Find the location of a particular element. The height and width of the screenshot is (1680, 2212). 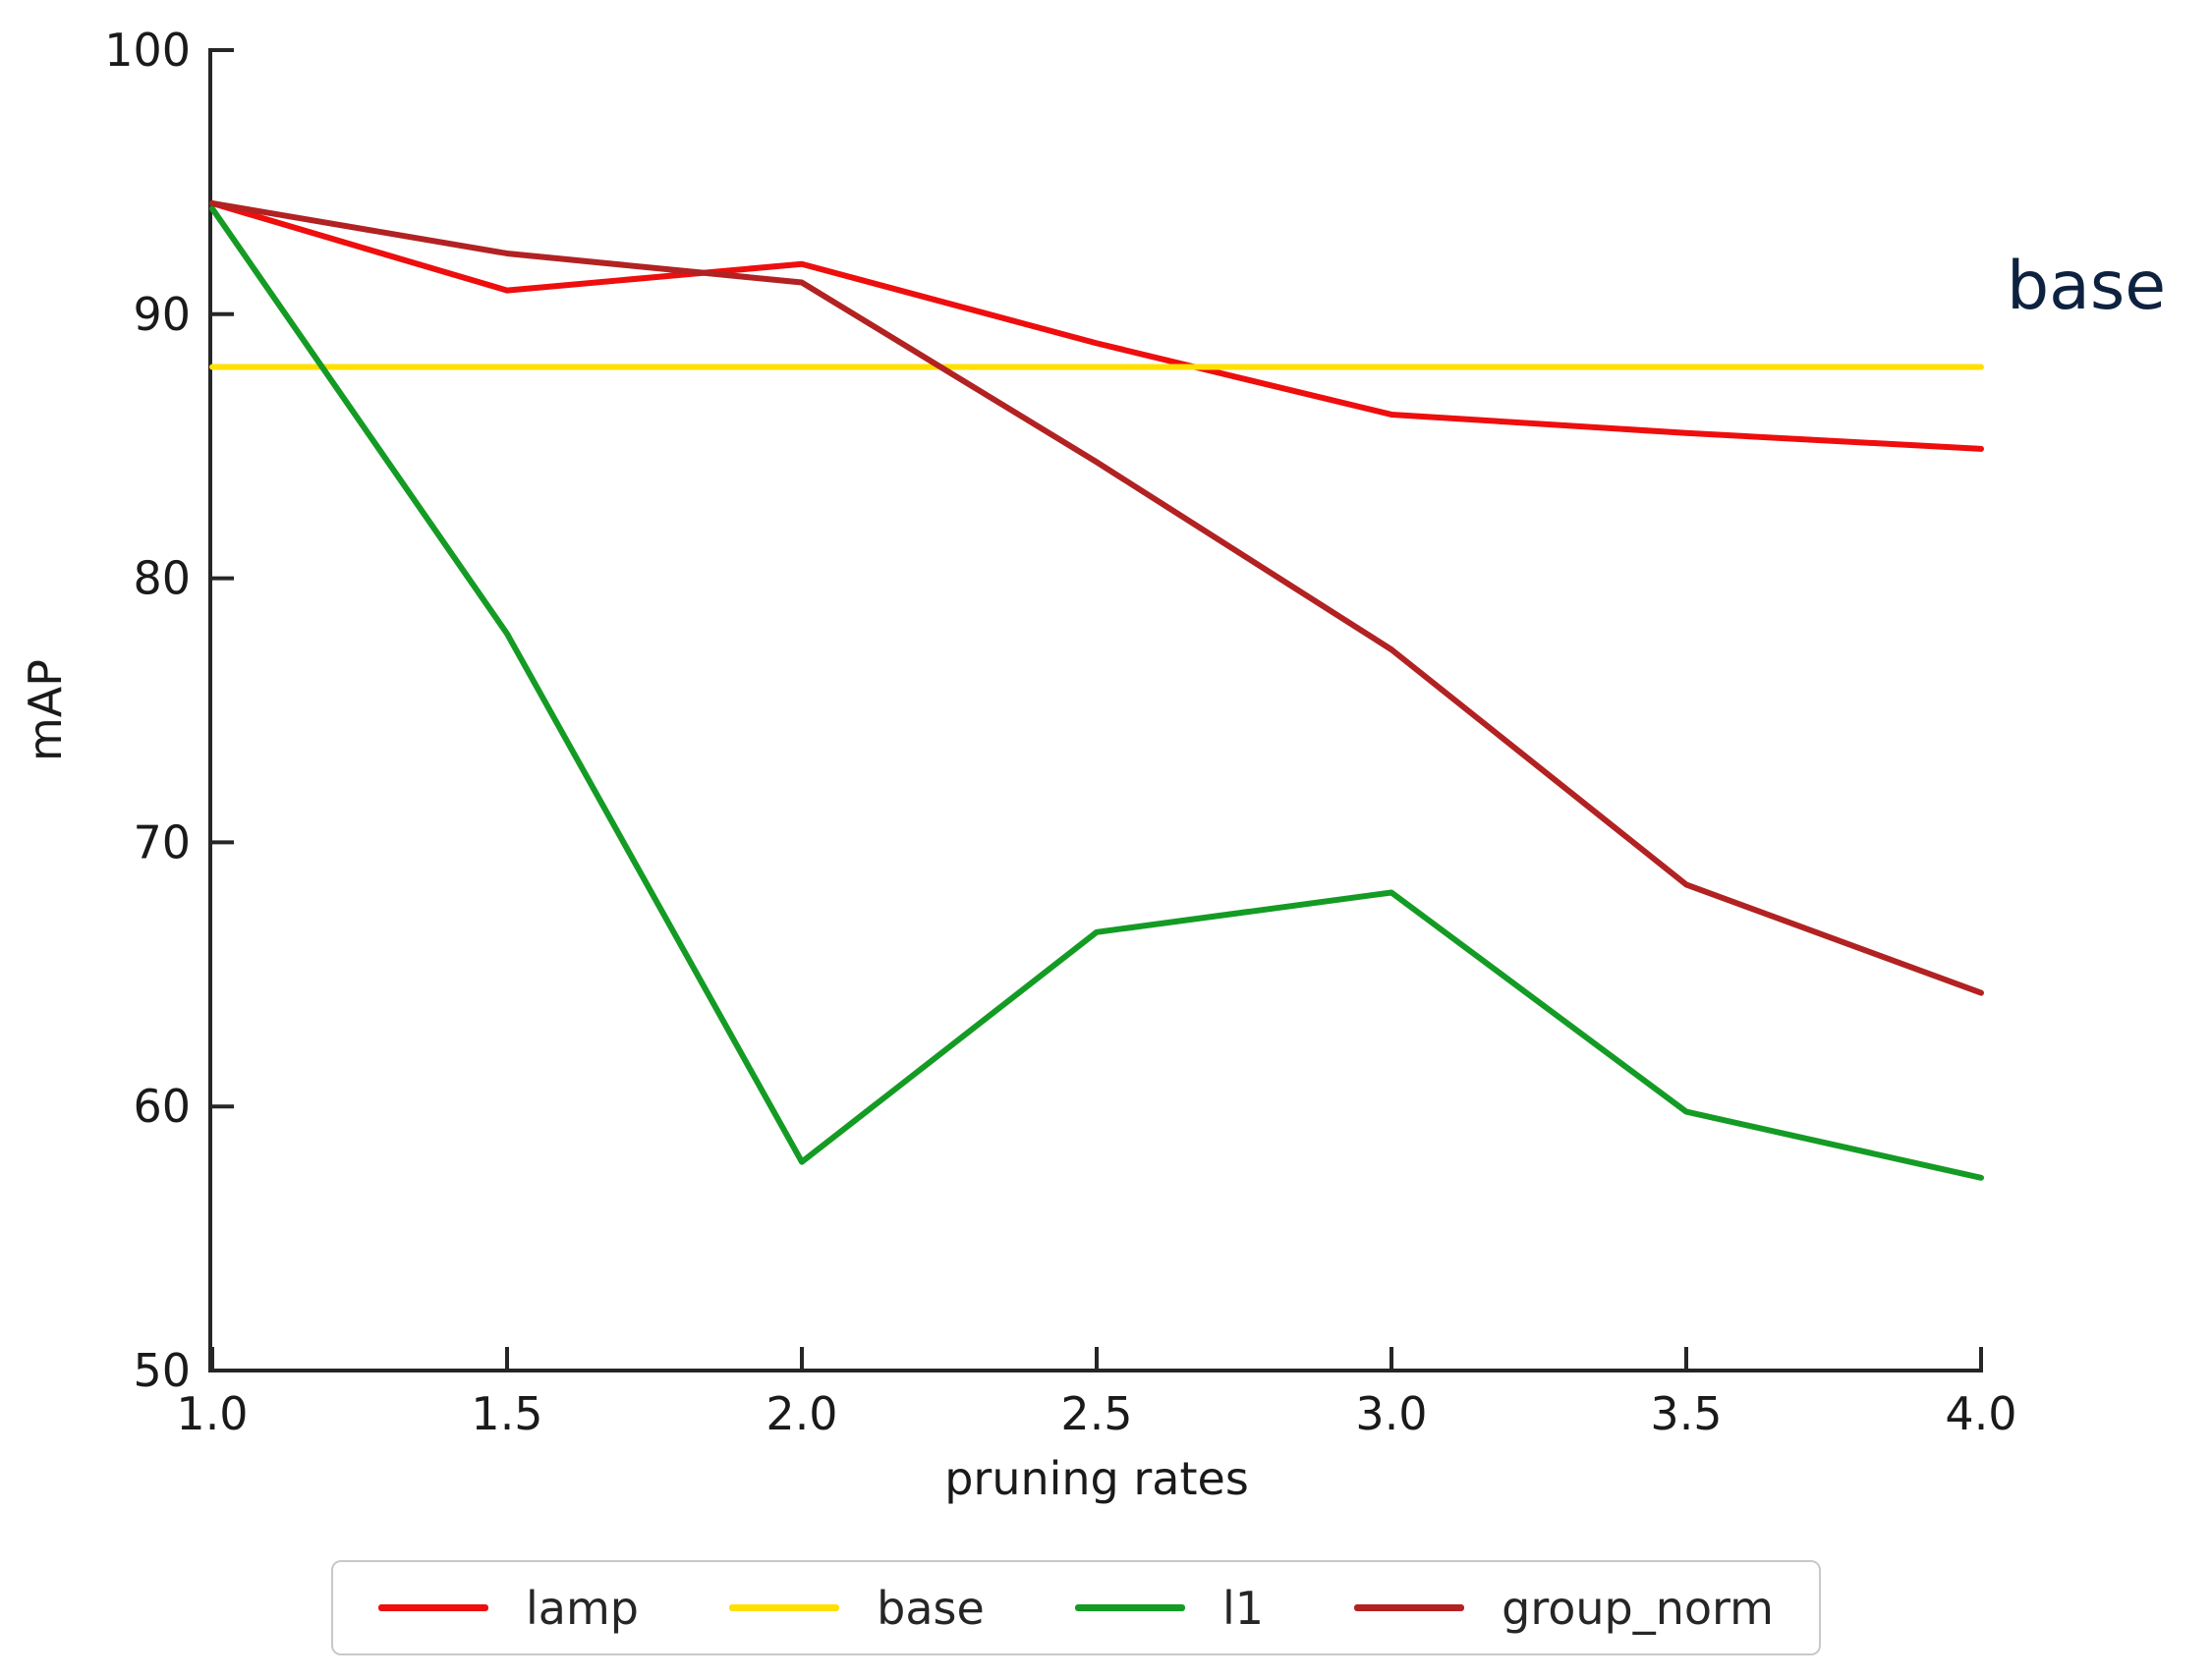

legend-swatch-group_norm is located at coordinates (1409, 1607).